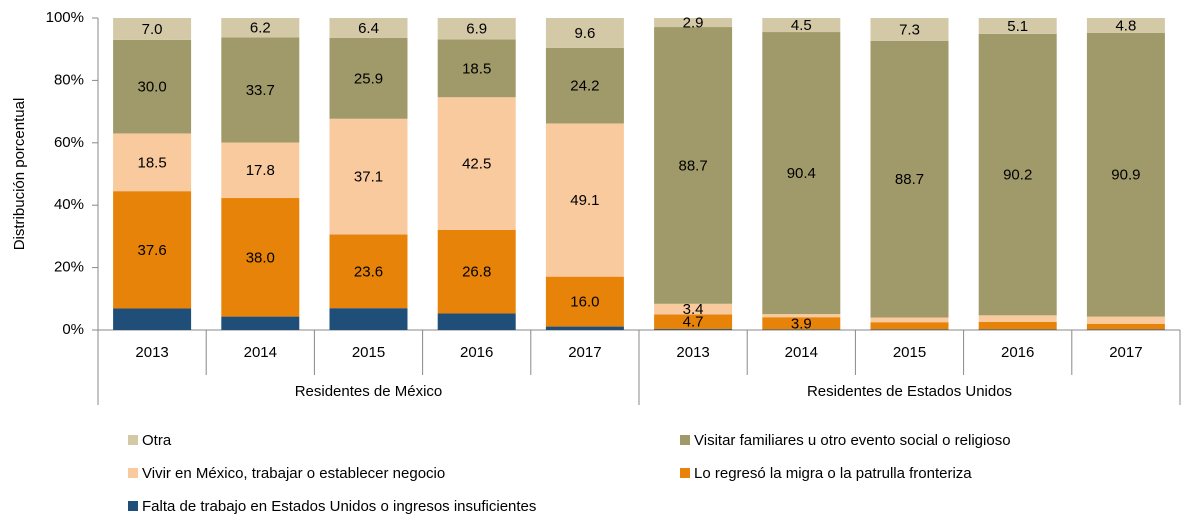 This screenshot has height=515, width=1181. I want to click on data-label: 6.4, so click(368, 28).